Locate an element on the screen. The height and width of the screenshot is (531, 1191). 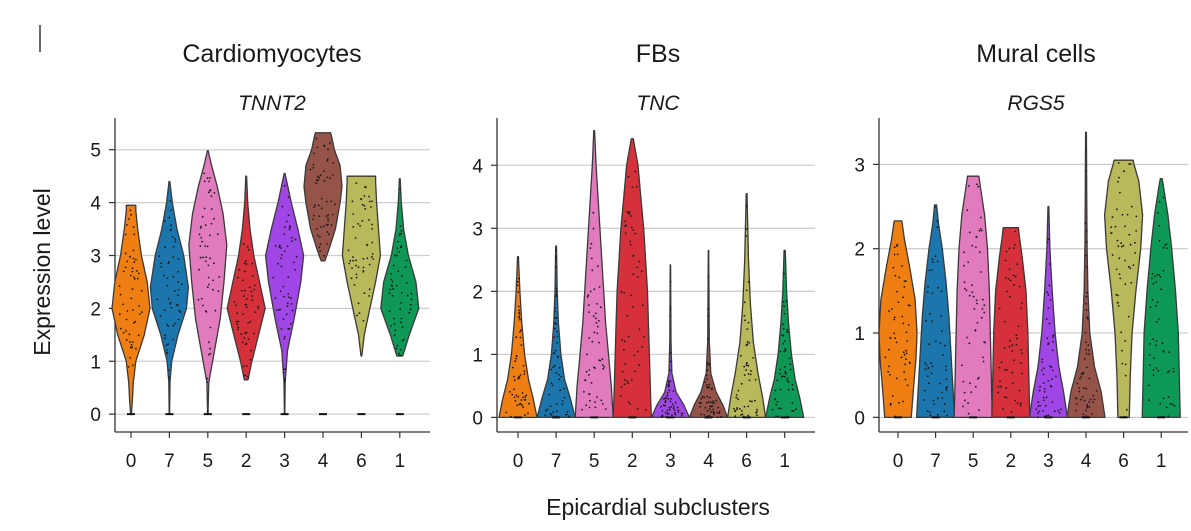
x-tick-label: 0 is located at coordinates (131, 461).